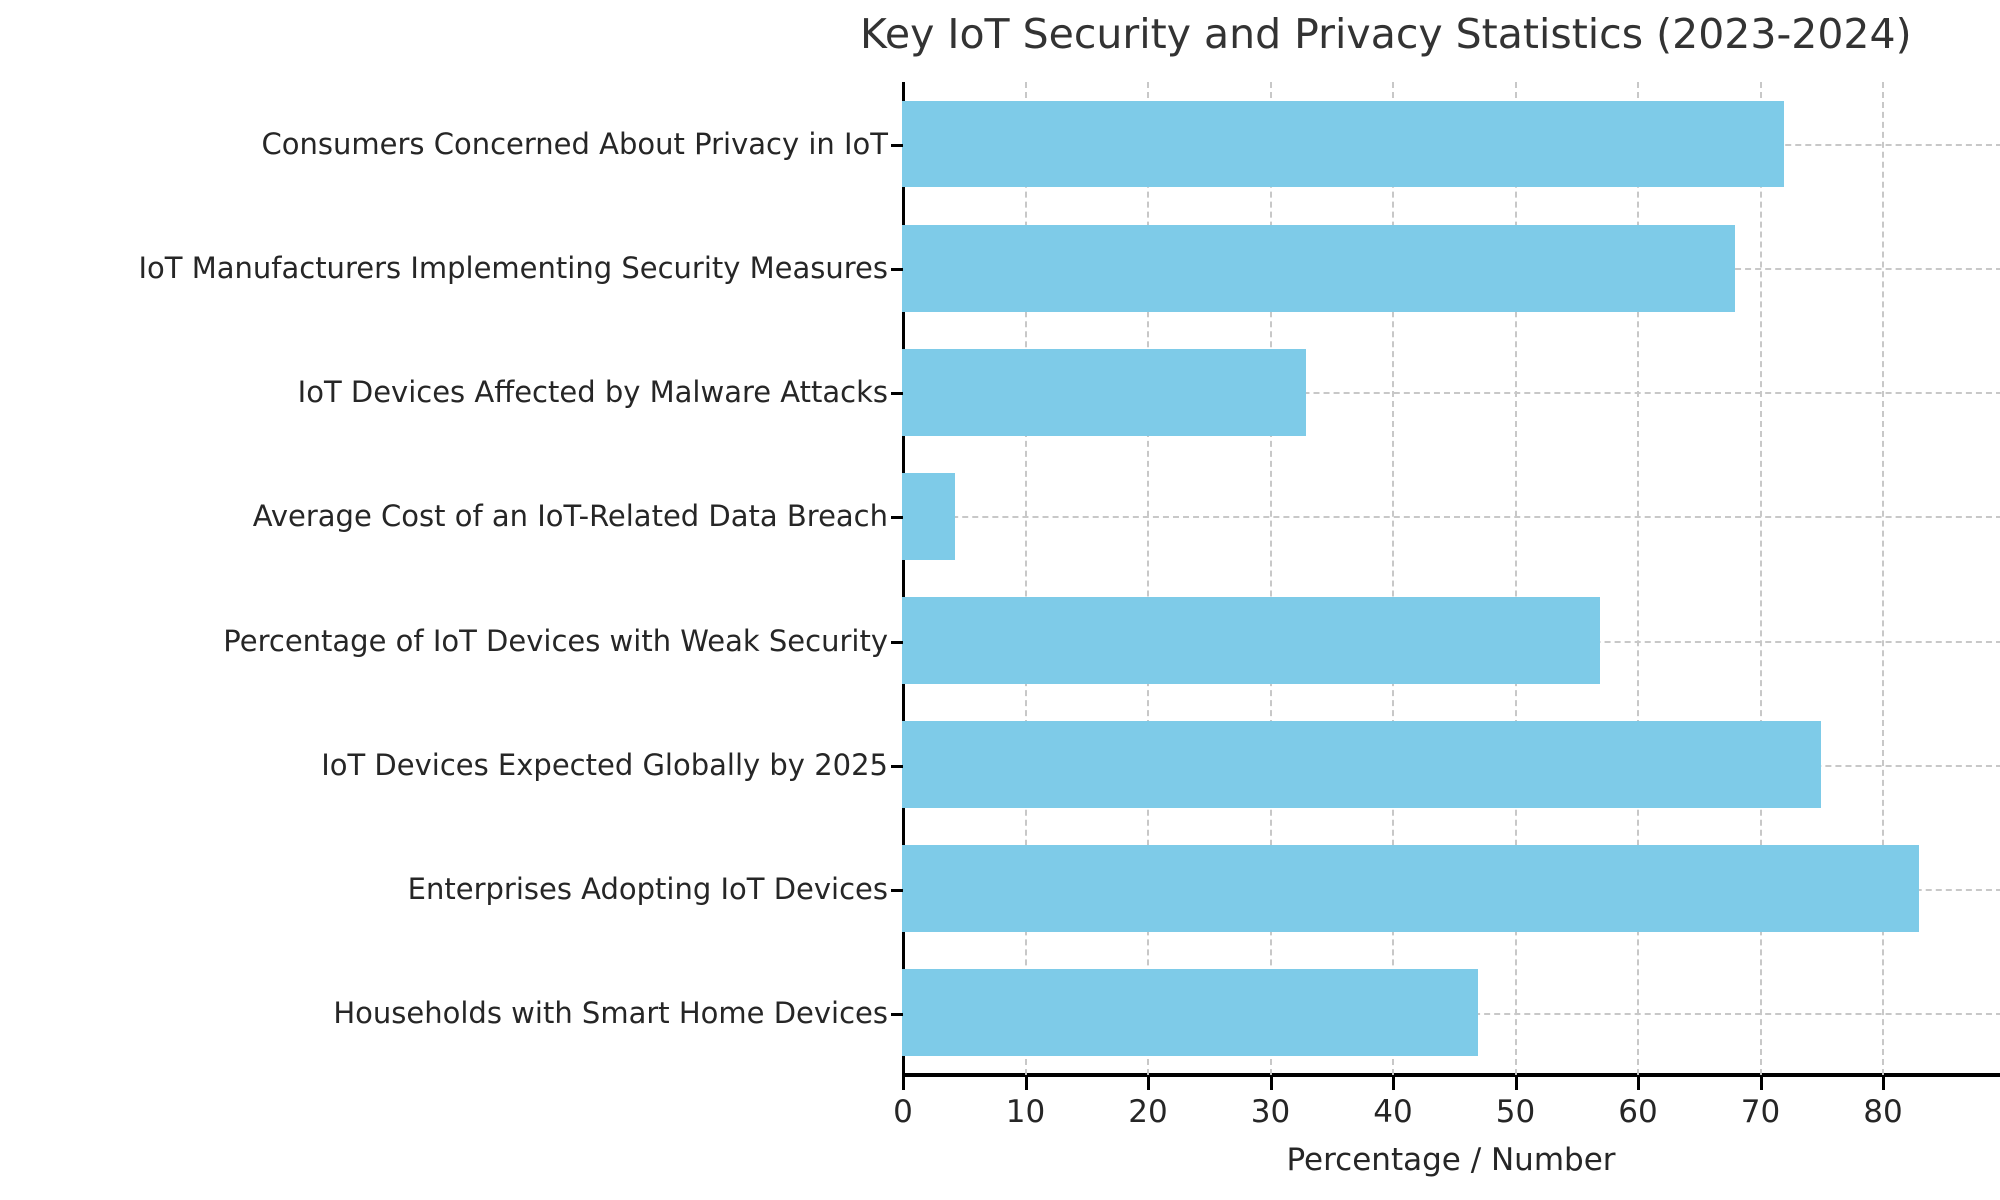 This screenshot has width=2000, height=1200. What do you see at coordinates (1760, 1112) in the screenshot?
I see `x-axis-tick-label: 70` at bounding box center [1760, 1112].